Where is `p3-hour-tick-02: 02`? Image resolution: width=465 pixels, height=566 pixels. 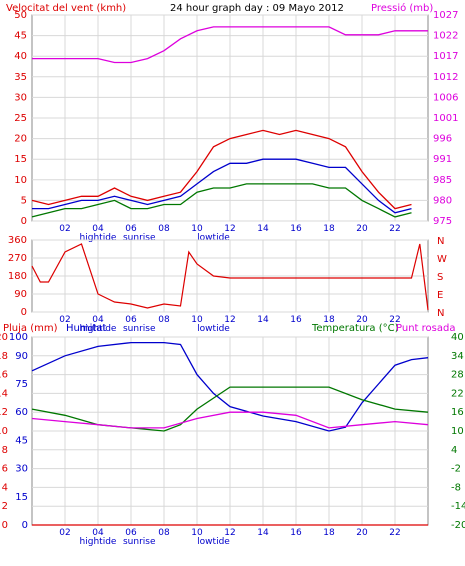
p3-hour-tick-02: 02 is located at coordinates (64, 533).